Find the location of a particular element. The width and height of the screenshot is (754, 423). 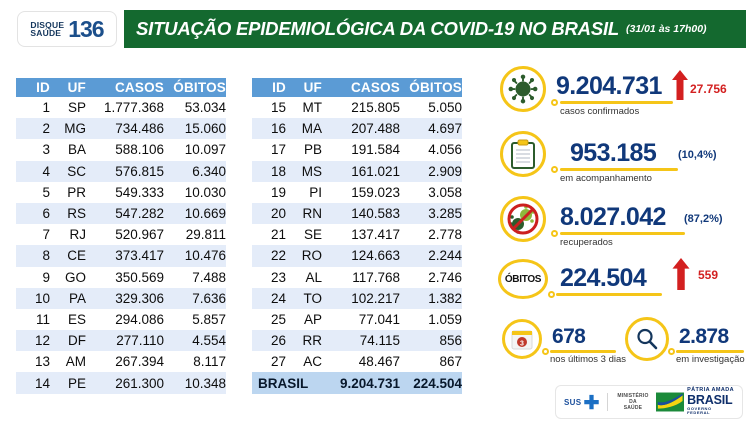

cell-casos: 207.488 is located at coordinates (375, 129).